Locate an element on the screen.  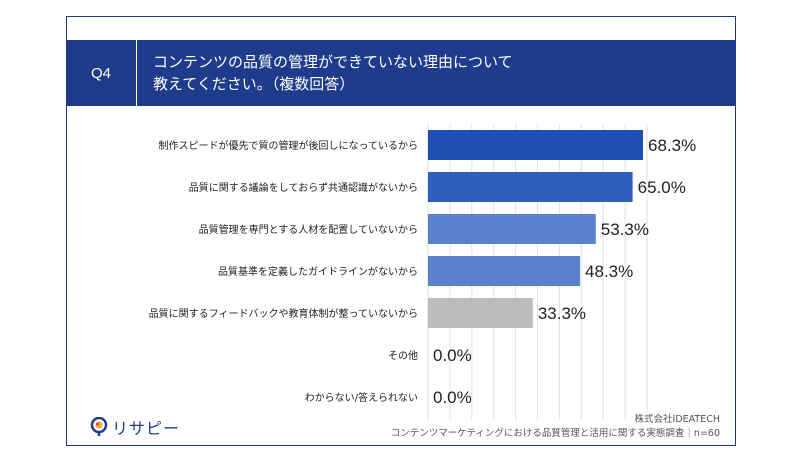
category-label: 品質基準を定義したガイドラインがないから is located at coordinates (318, 271).